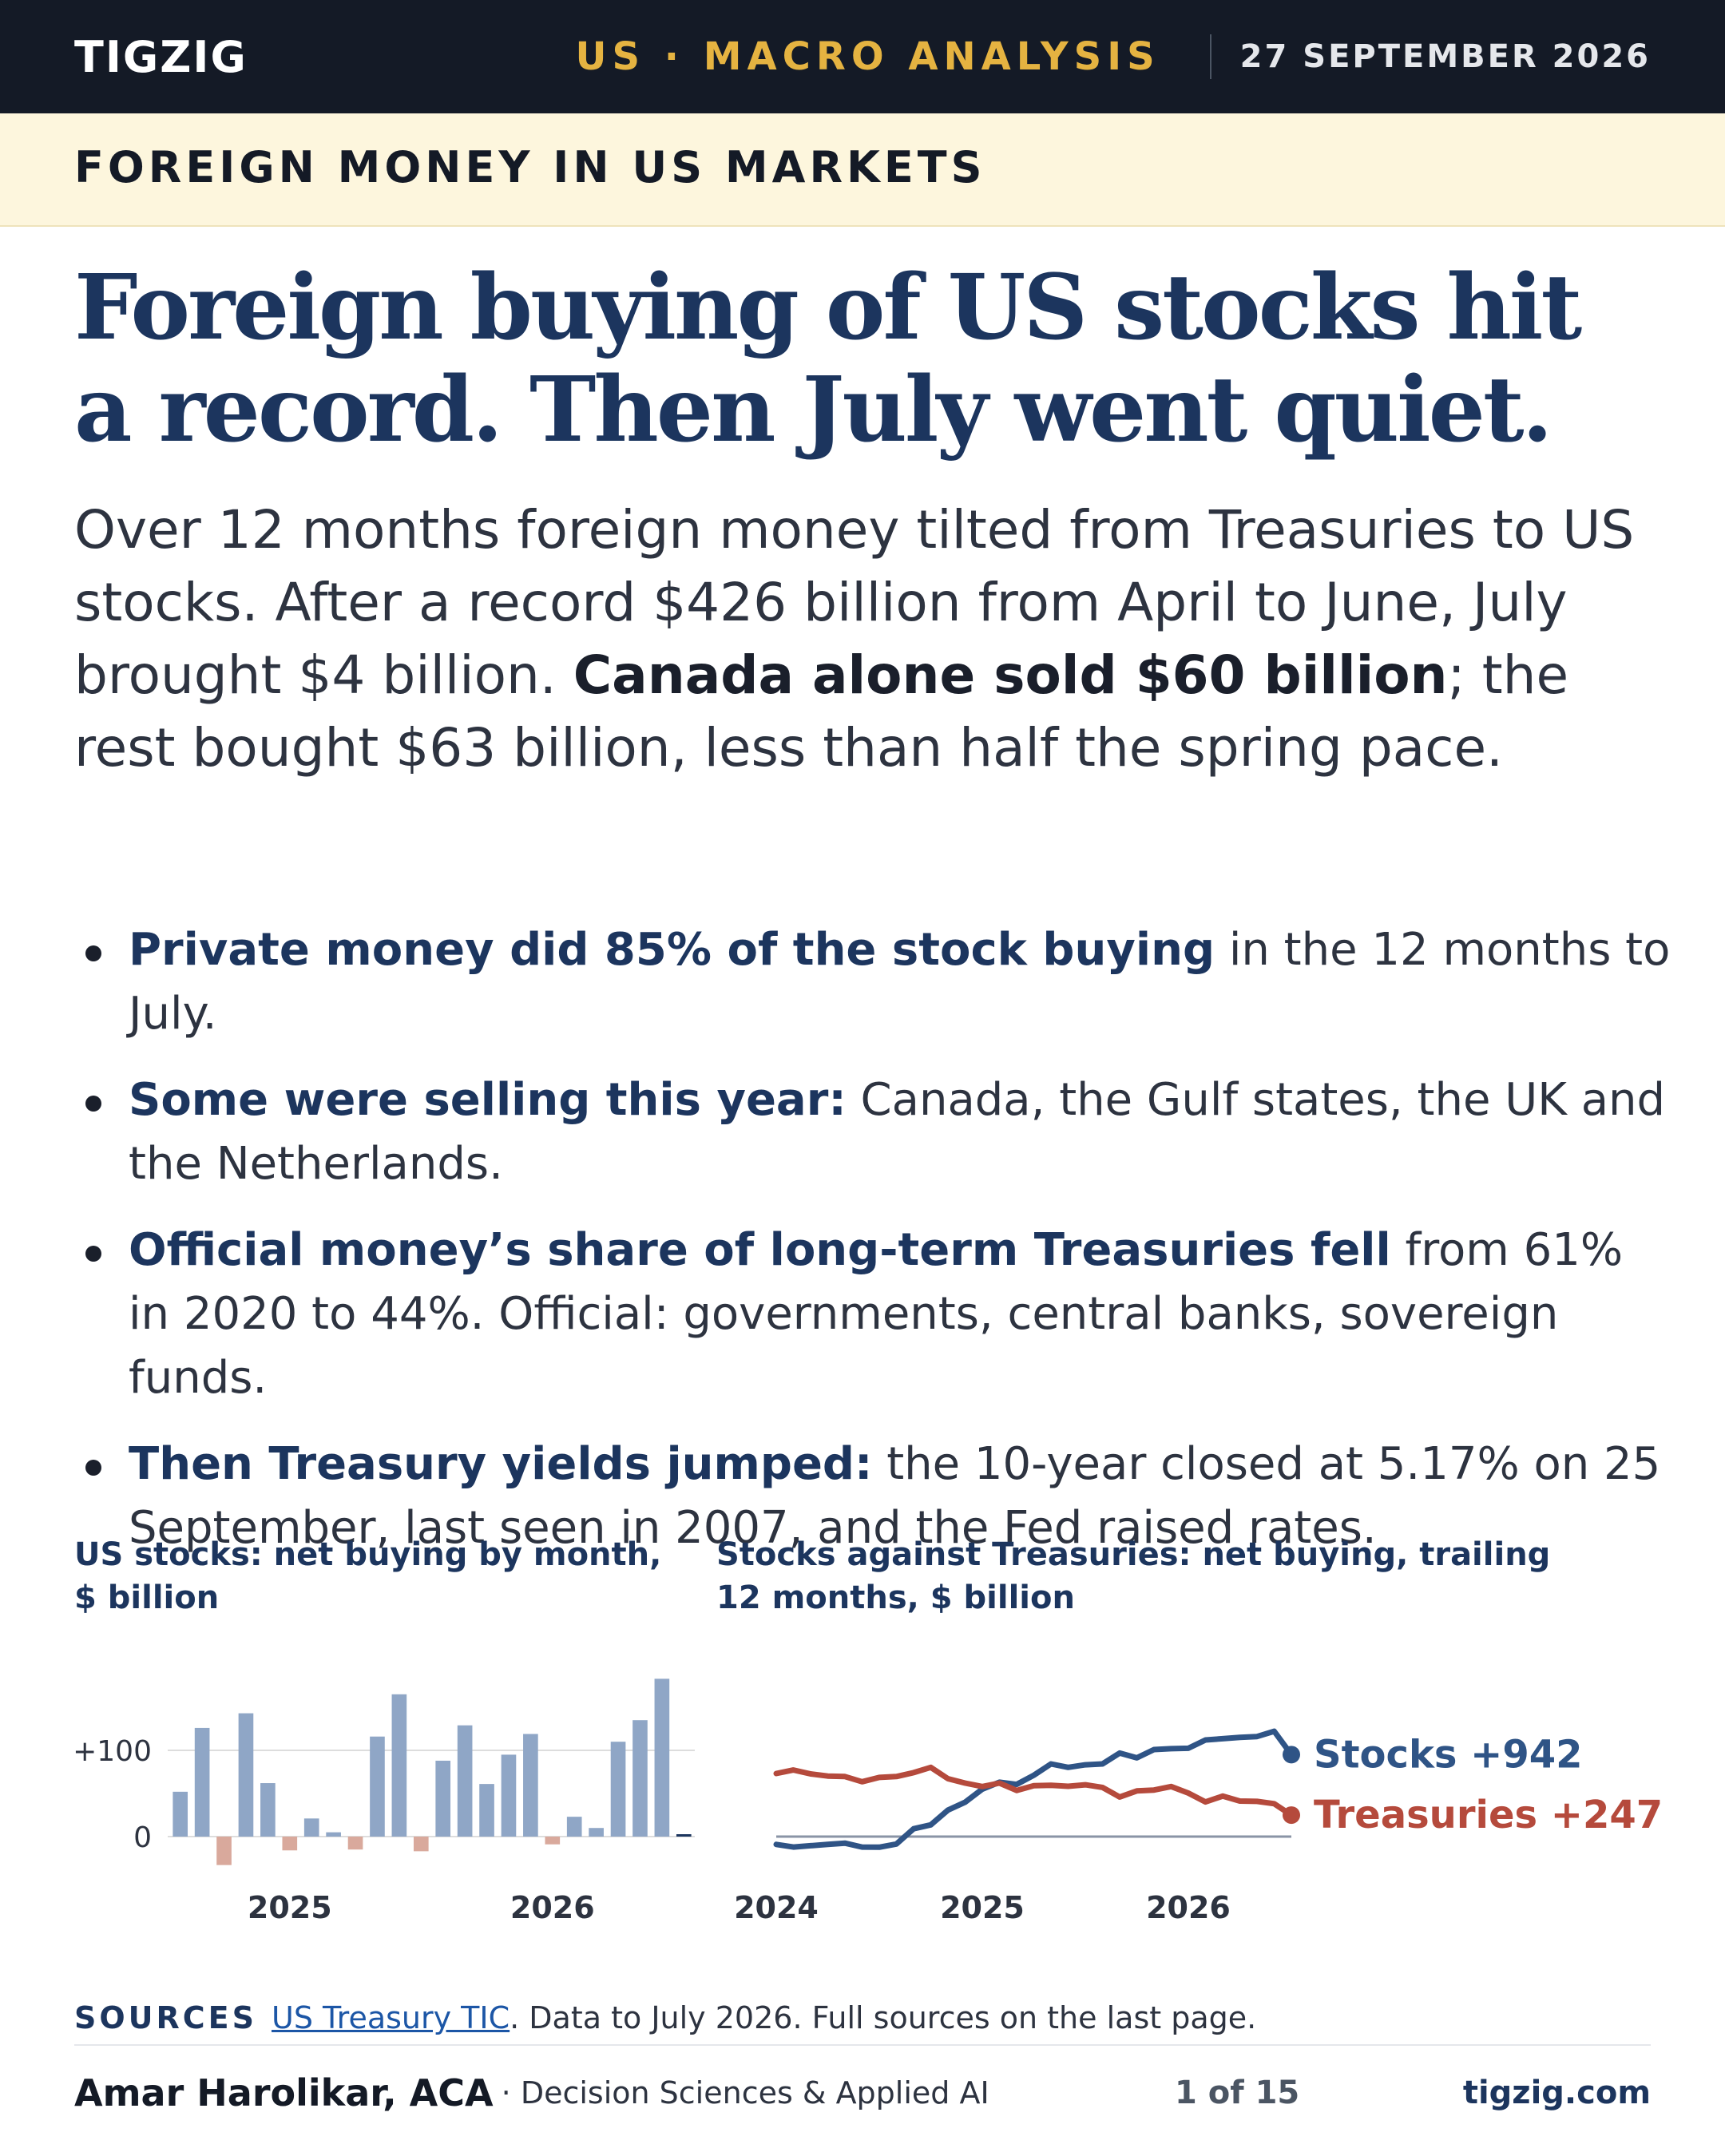  I want to click on bullet-lead: Some were selling this year:, so click(488, 1100).